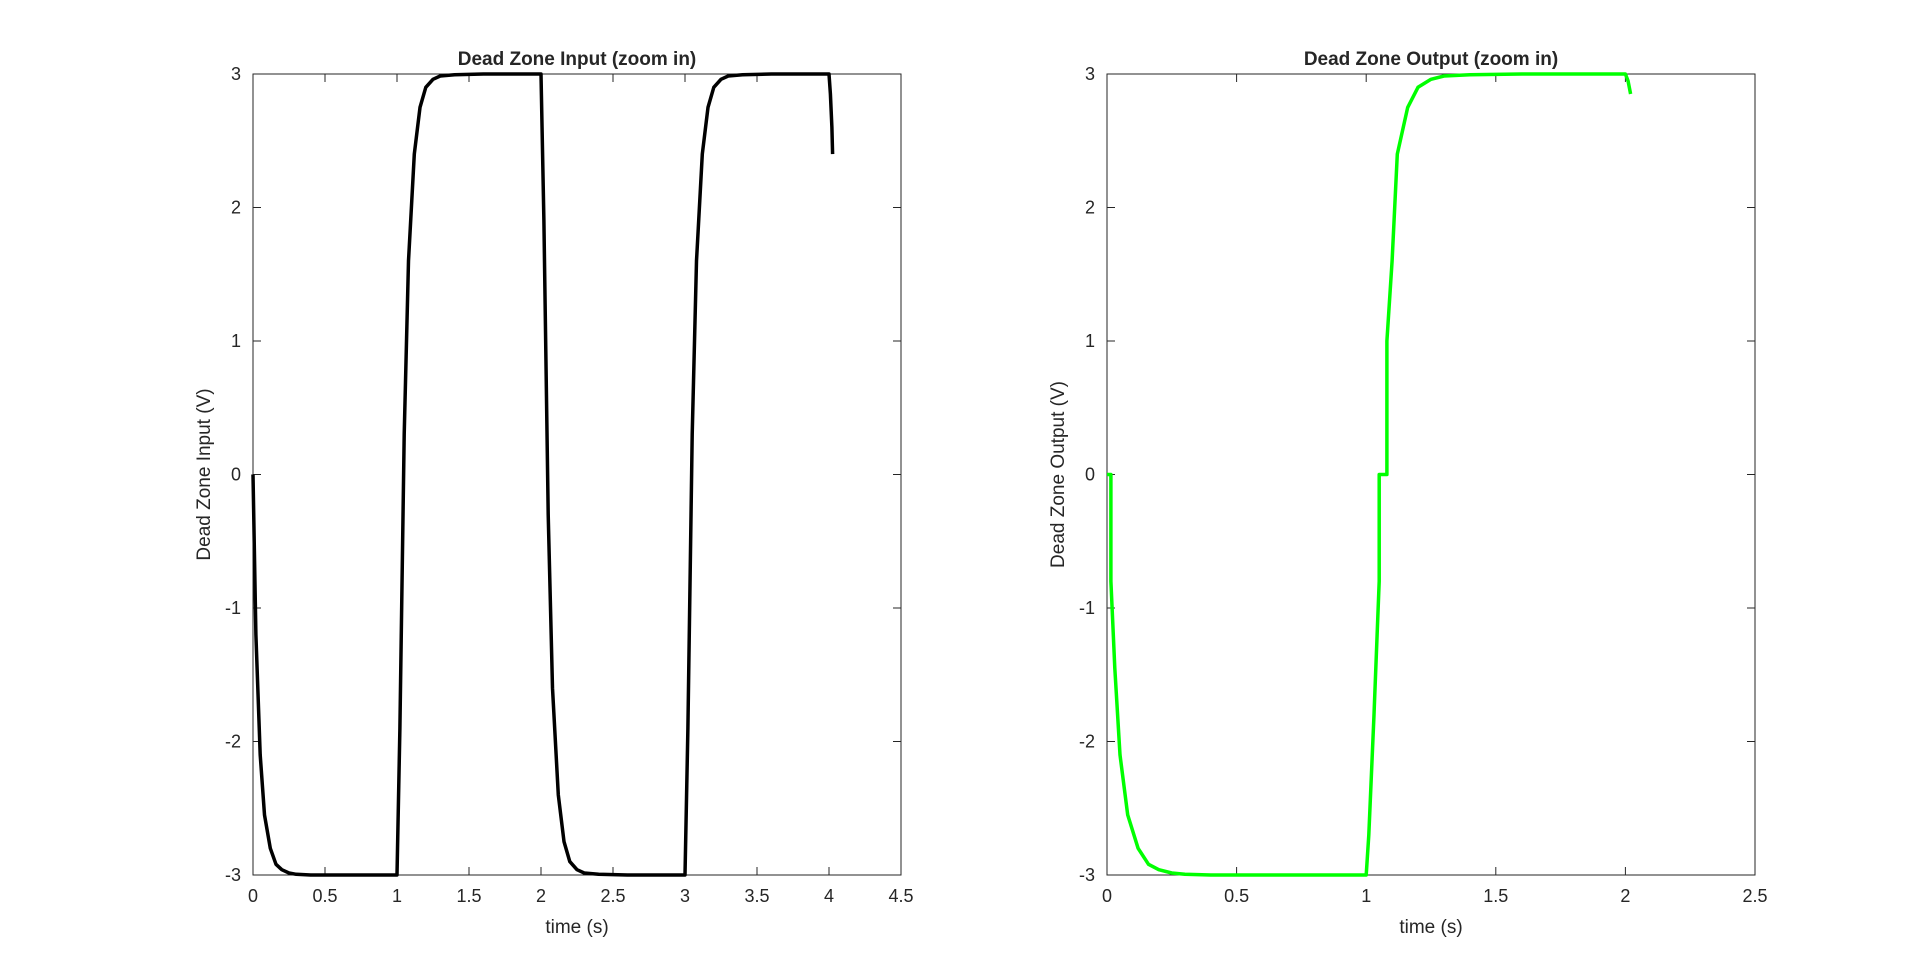  Describe the element at coordinates (541, 896) in the screenshot. I see `input-chart-x-tick-label: 2` at that location.